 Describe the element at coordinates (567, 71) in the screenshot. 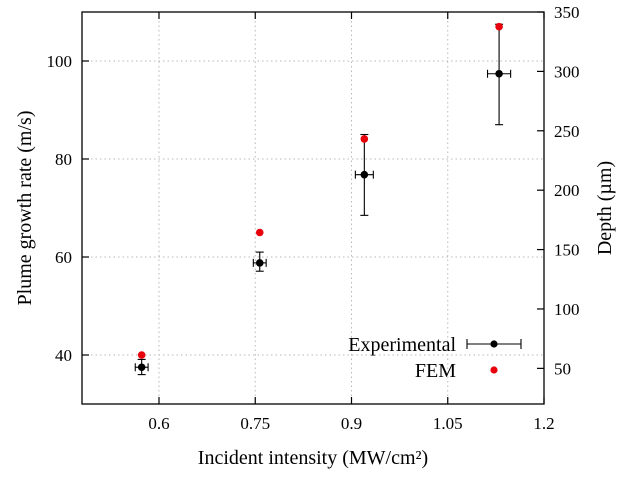

I see `y2-tick-label: 300` at that location.